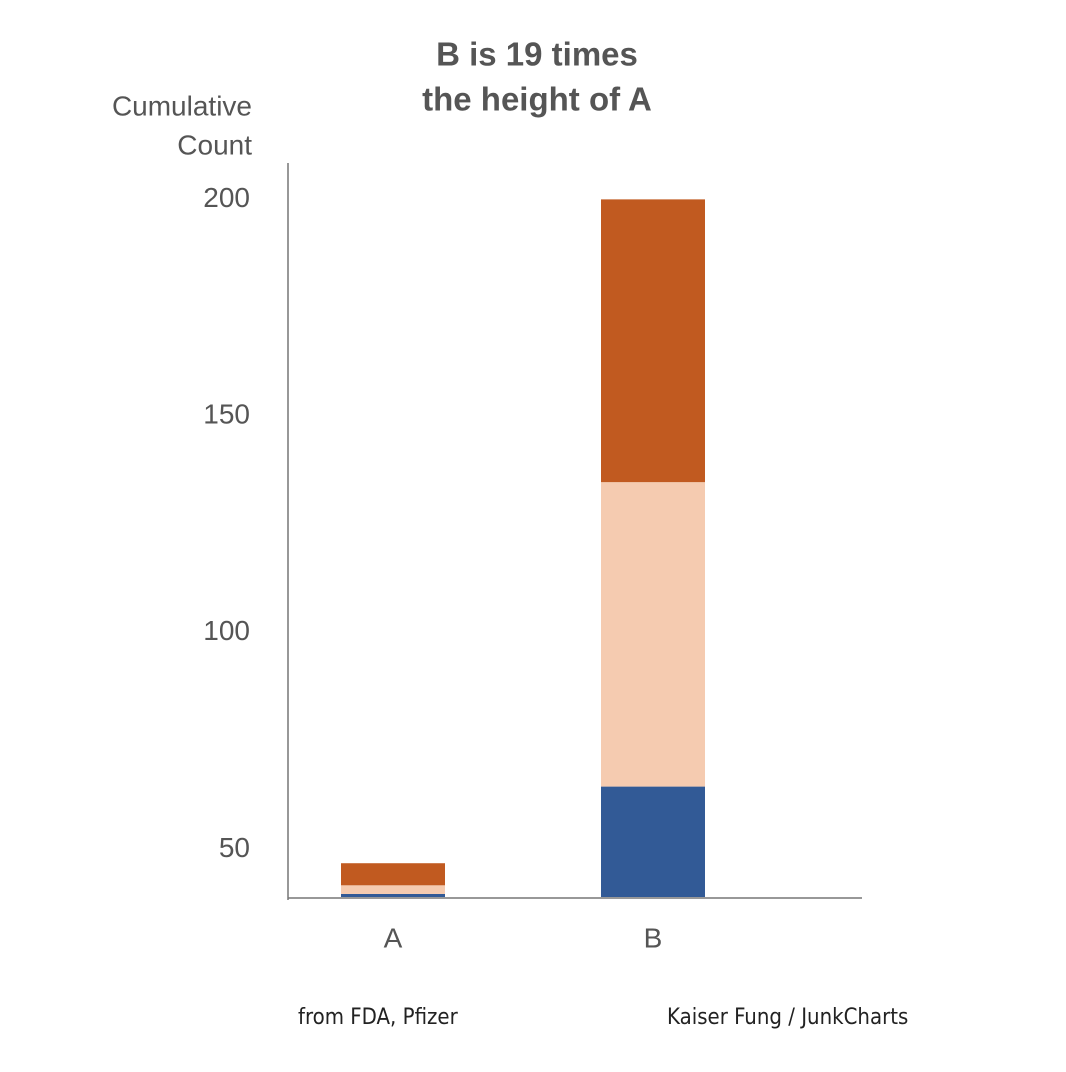 The height and width of the screenshot is (1072, 1066). I want to click on y-axis-label: Cumulative, so click(182, 105).